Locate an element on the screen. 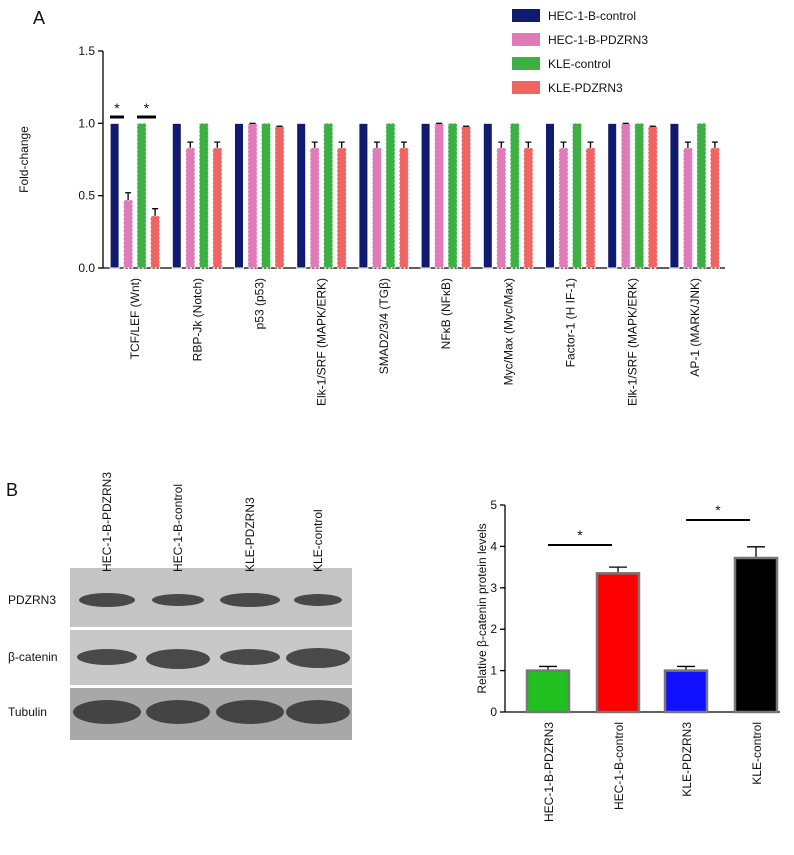  row-label: PDZRN3 is located at coordinates (32, 600).